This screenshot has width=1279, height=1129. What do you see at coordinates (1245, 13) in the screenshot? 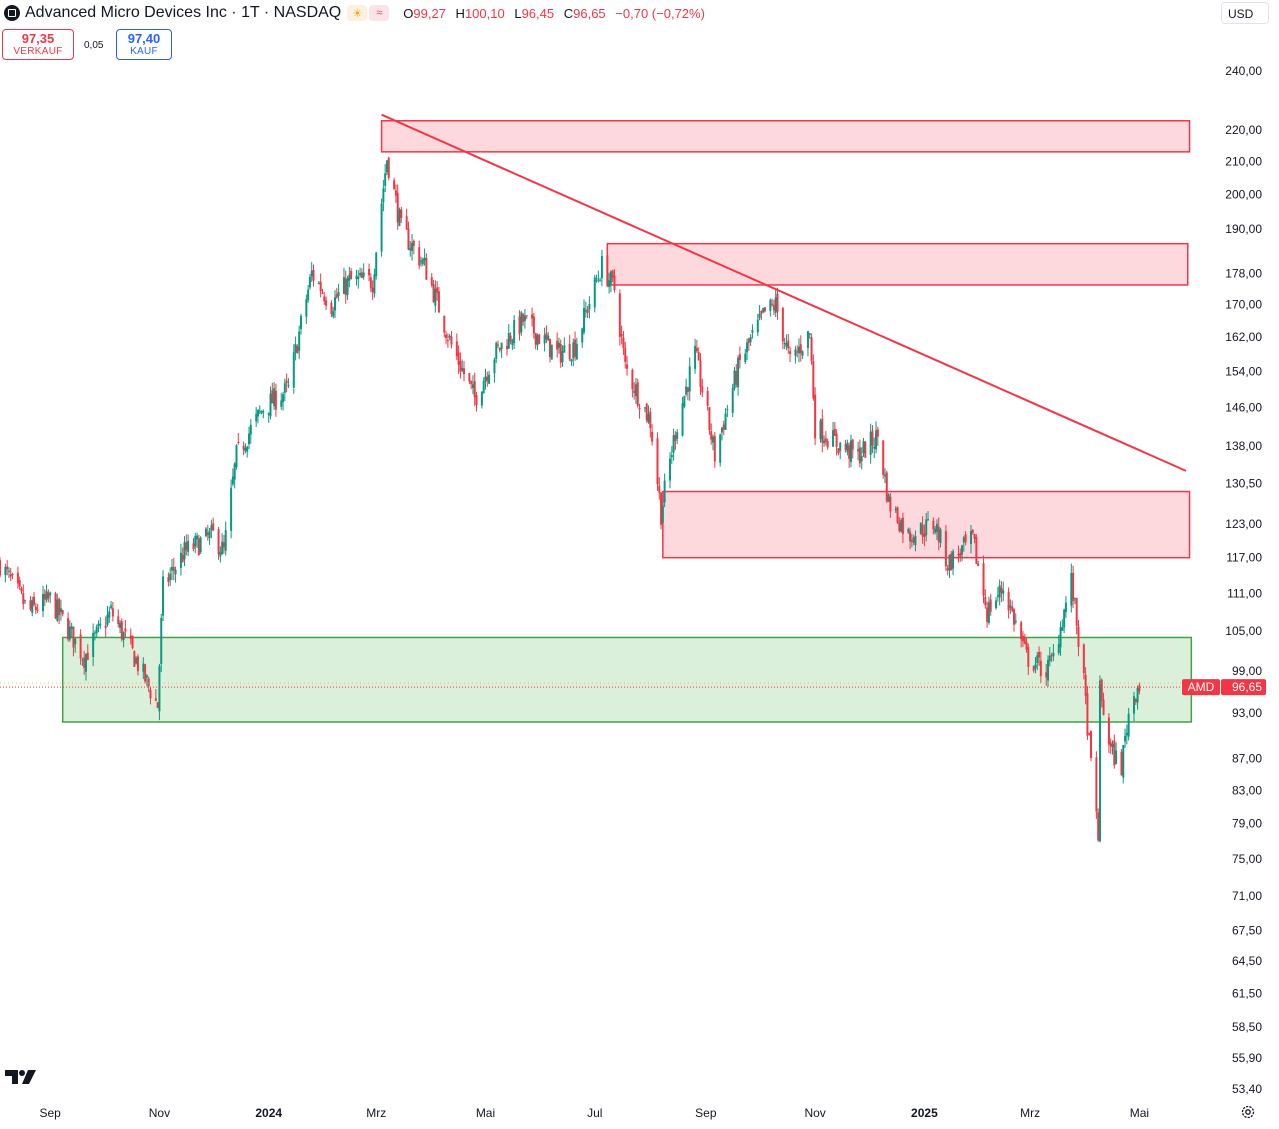
I see `currency-selector: USD` at bounding box center [1245, 13].